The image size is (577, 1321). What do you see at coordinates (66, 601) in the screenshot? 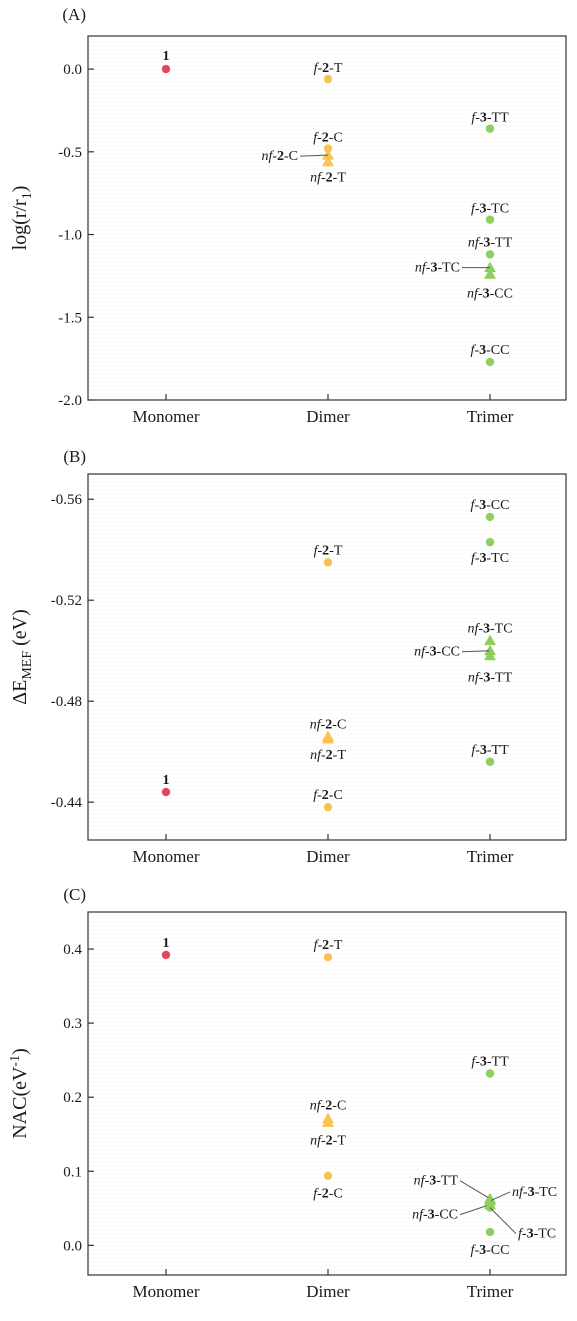
I see `y-tick-label: -0.52` at bounding box center [66, 601].